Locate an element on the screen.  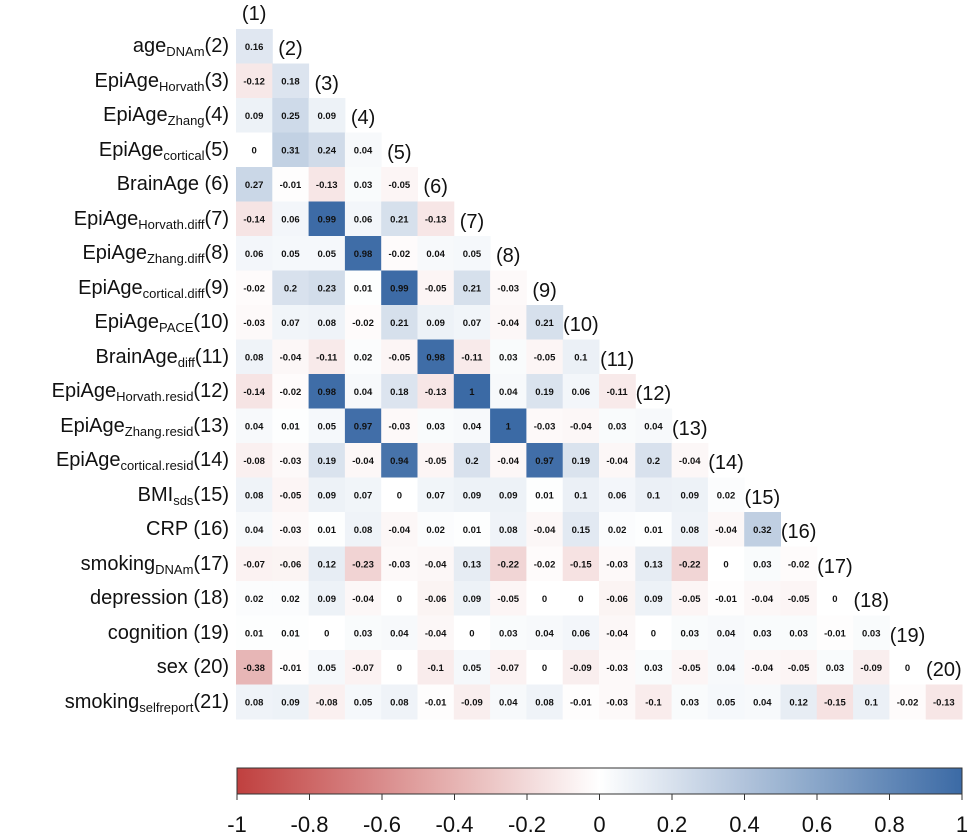
cell-value-label: 0.99 is located at coordinates (399, 288).